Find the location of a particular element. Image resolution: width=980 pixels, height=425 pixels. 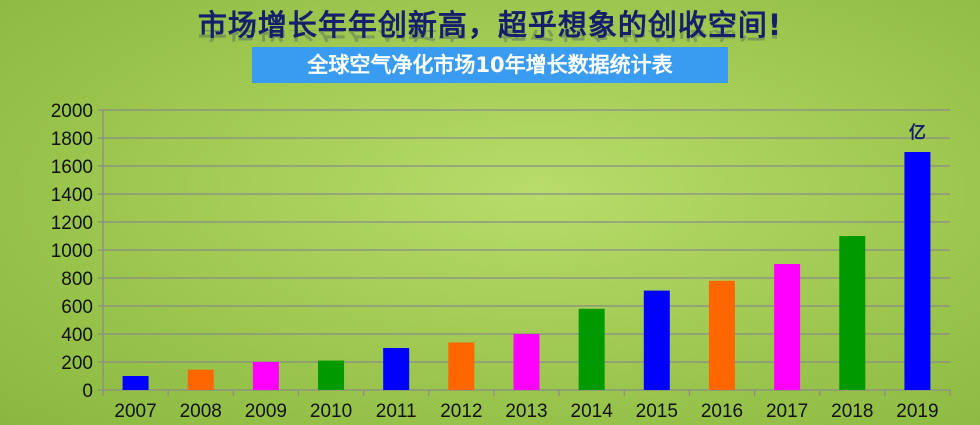

x-tick-label: 2017 is located at coordinates (787, 411).